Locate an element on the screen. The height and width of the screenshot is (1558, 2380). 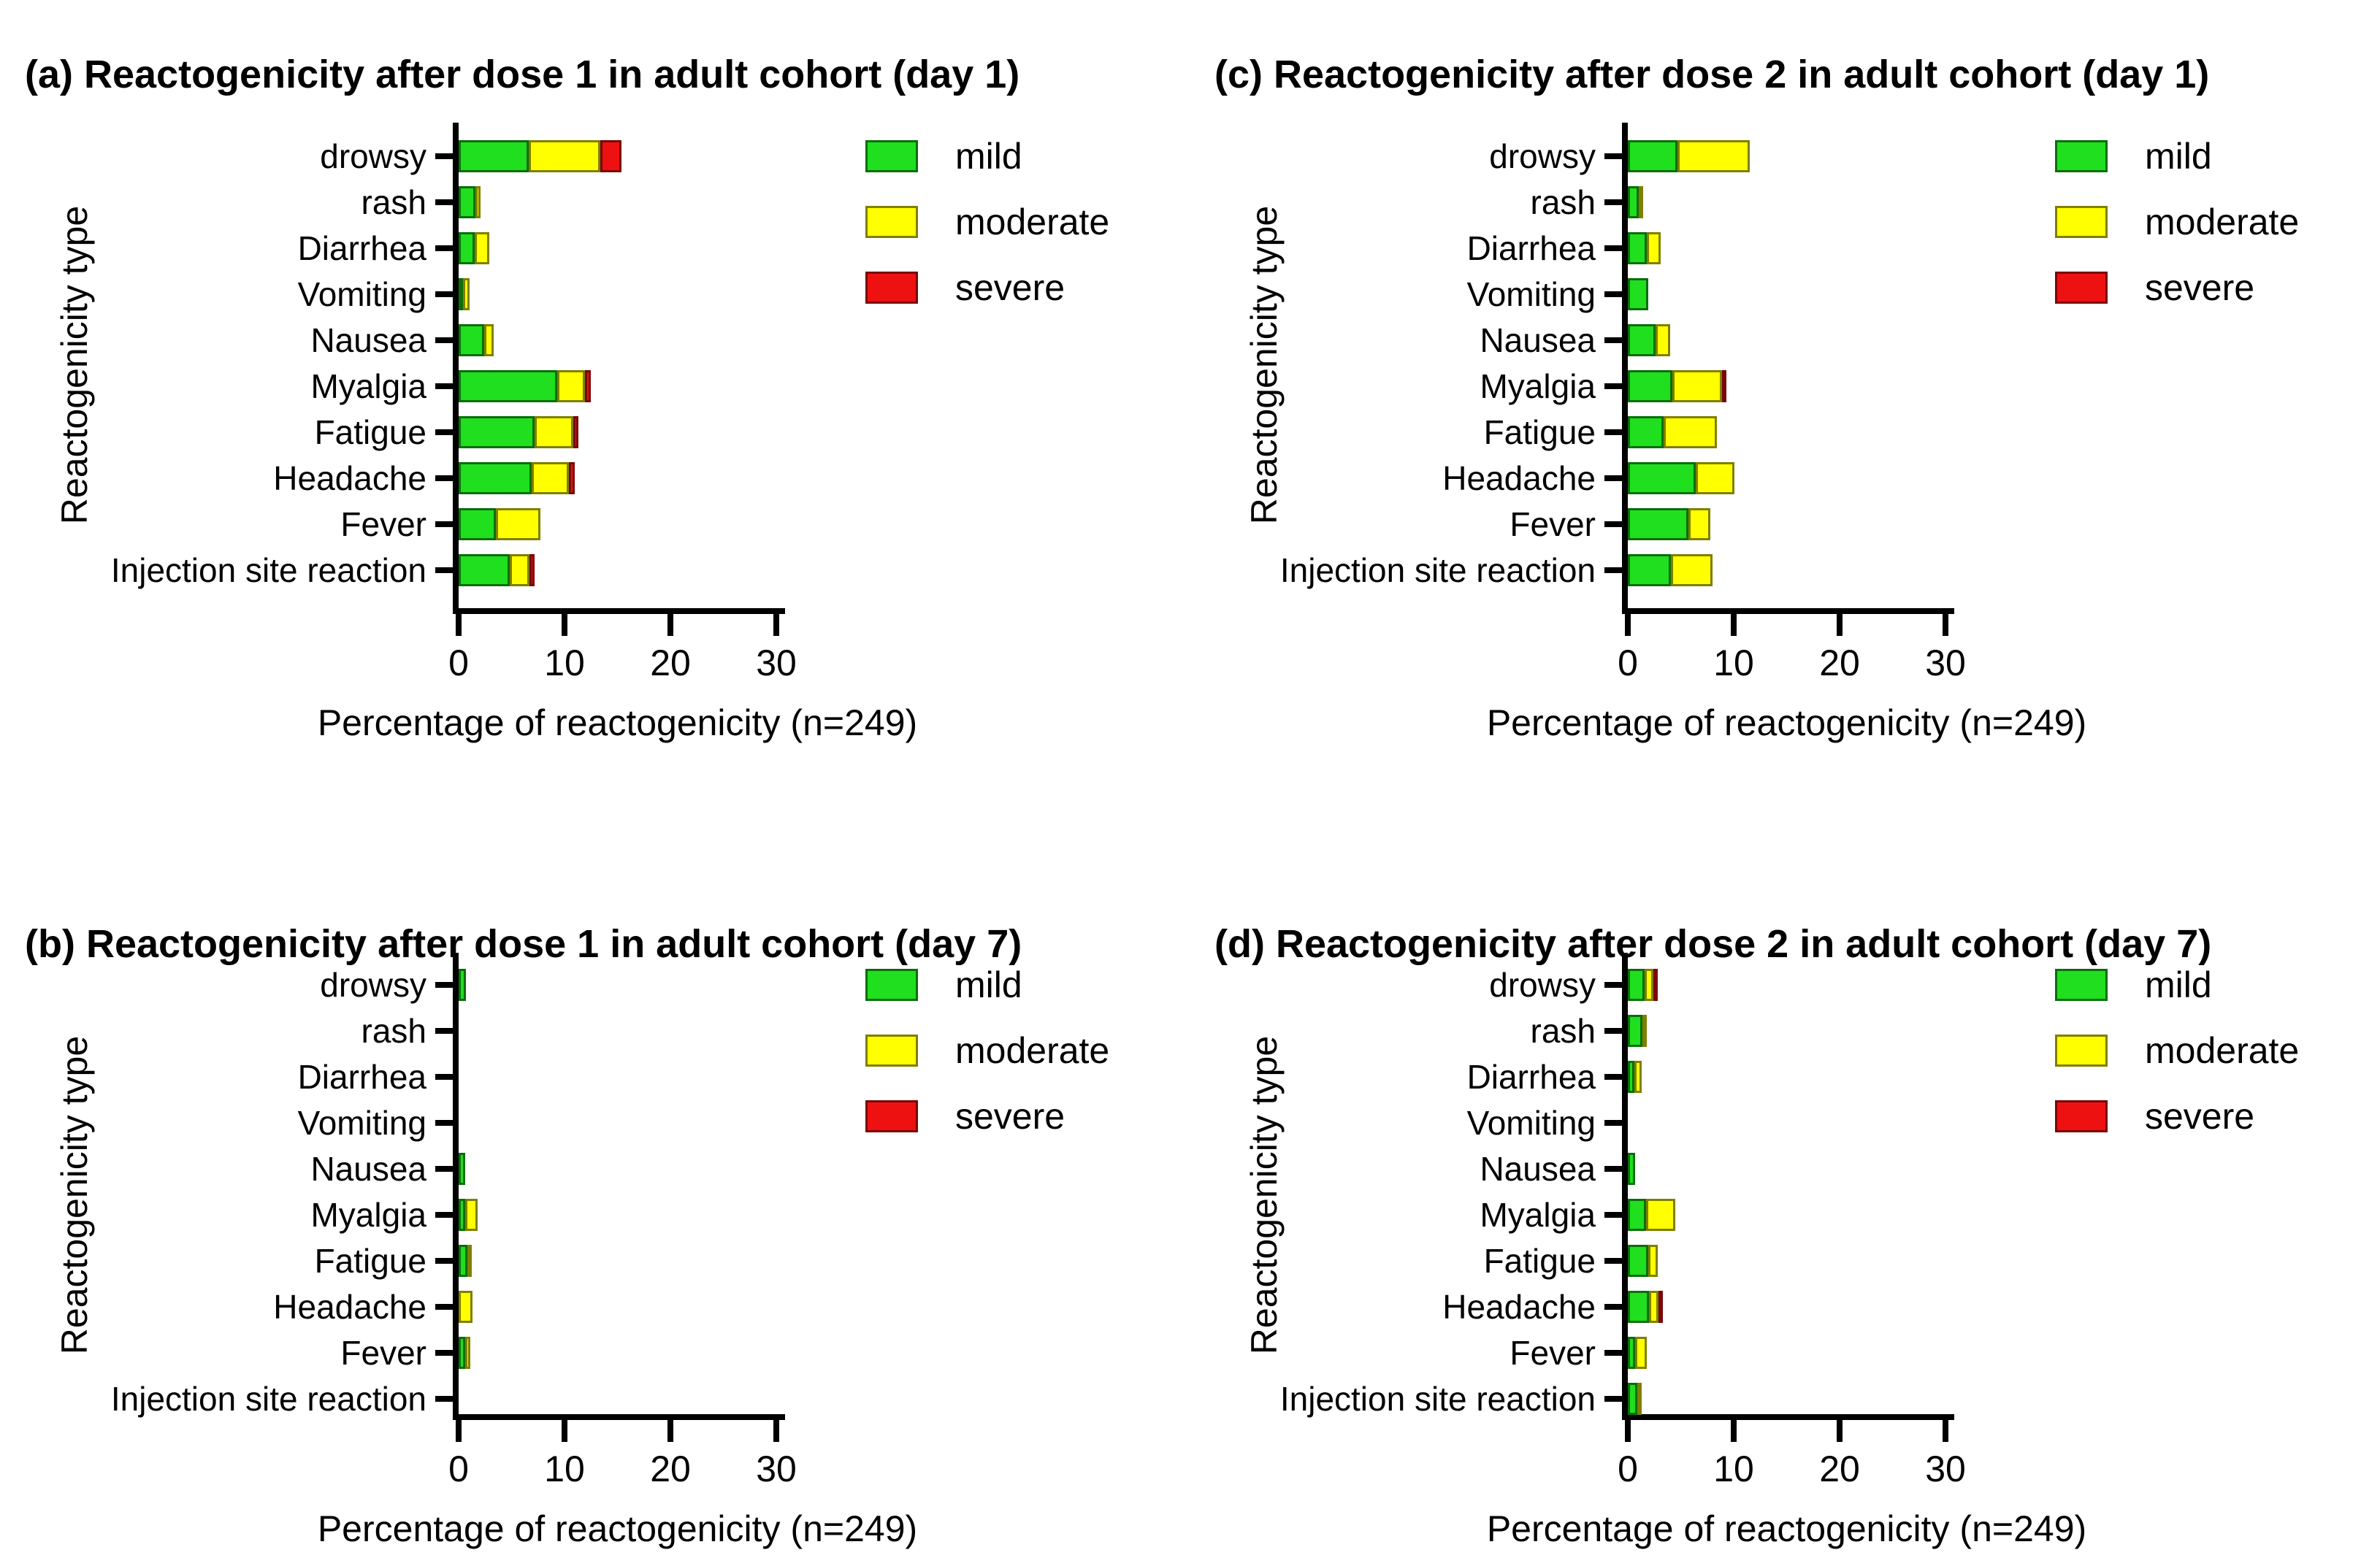
category-label: Headache is located at coordinates (1519, 1307).